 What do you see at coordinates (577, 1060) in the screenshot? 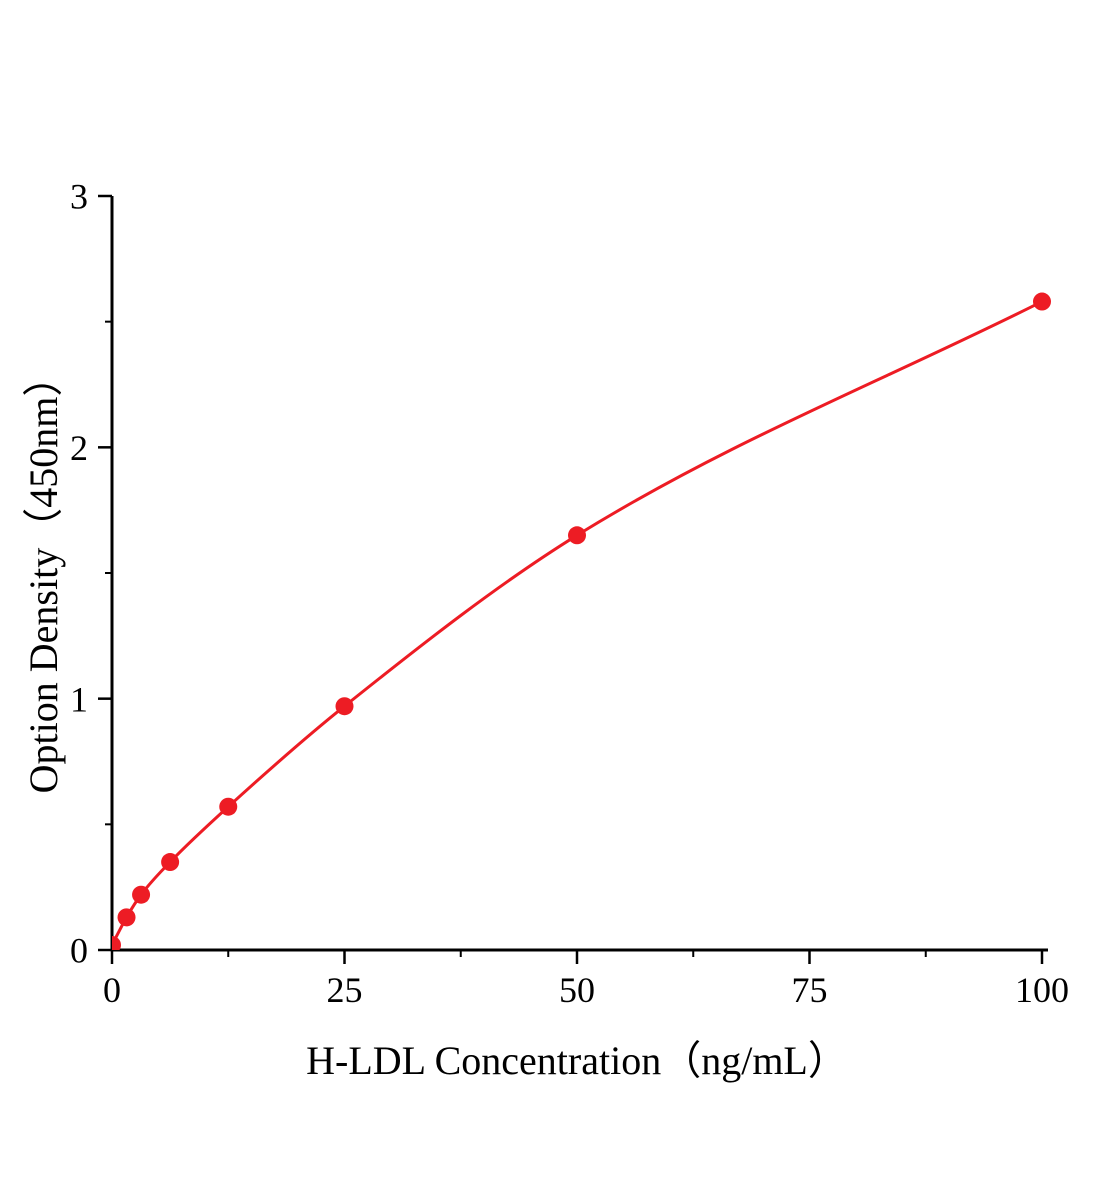
I see `x-axis-title: H-LDL Concentration（ng/mL）` at bounding box center [577, 1060].